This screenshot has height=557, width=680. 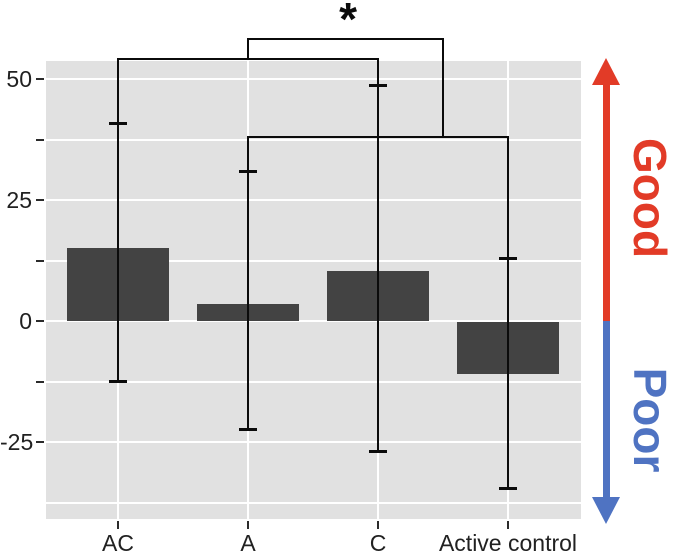 I want to click on good-label: Good, so click(x=650, y=198).